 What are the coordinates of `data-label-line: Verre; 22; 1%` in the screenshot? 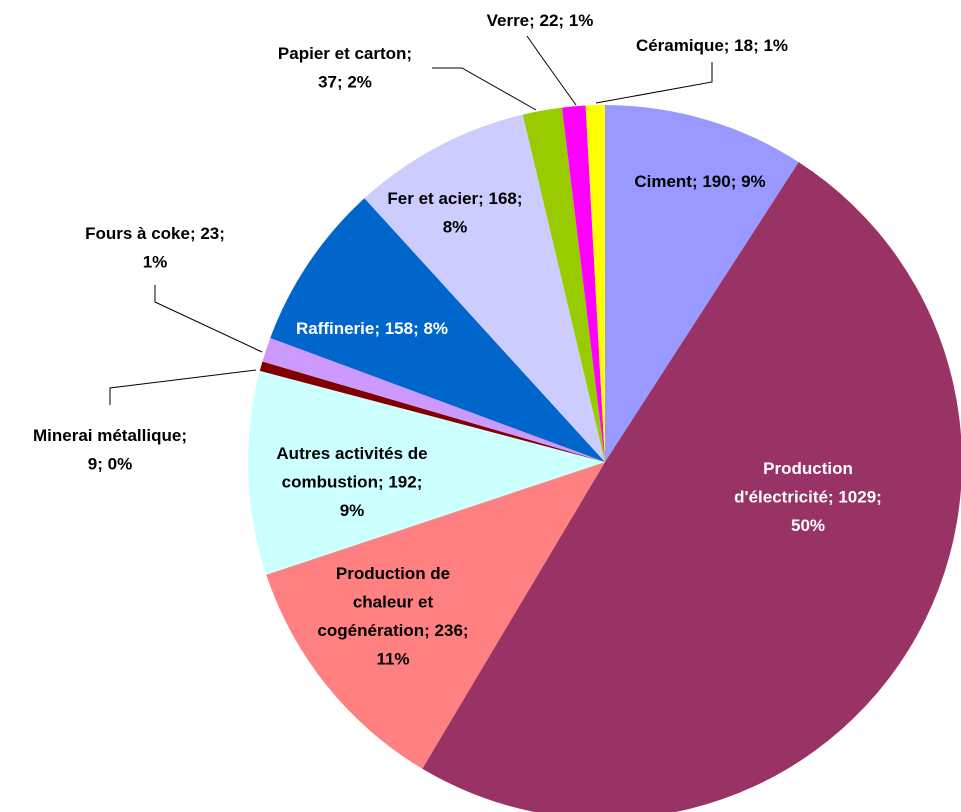 It's located at (540, 20).